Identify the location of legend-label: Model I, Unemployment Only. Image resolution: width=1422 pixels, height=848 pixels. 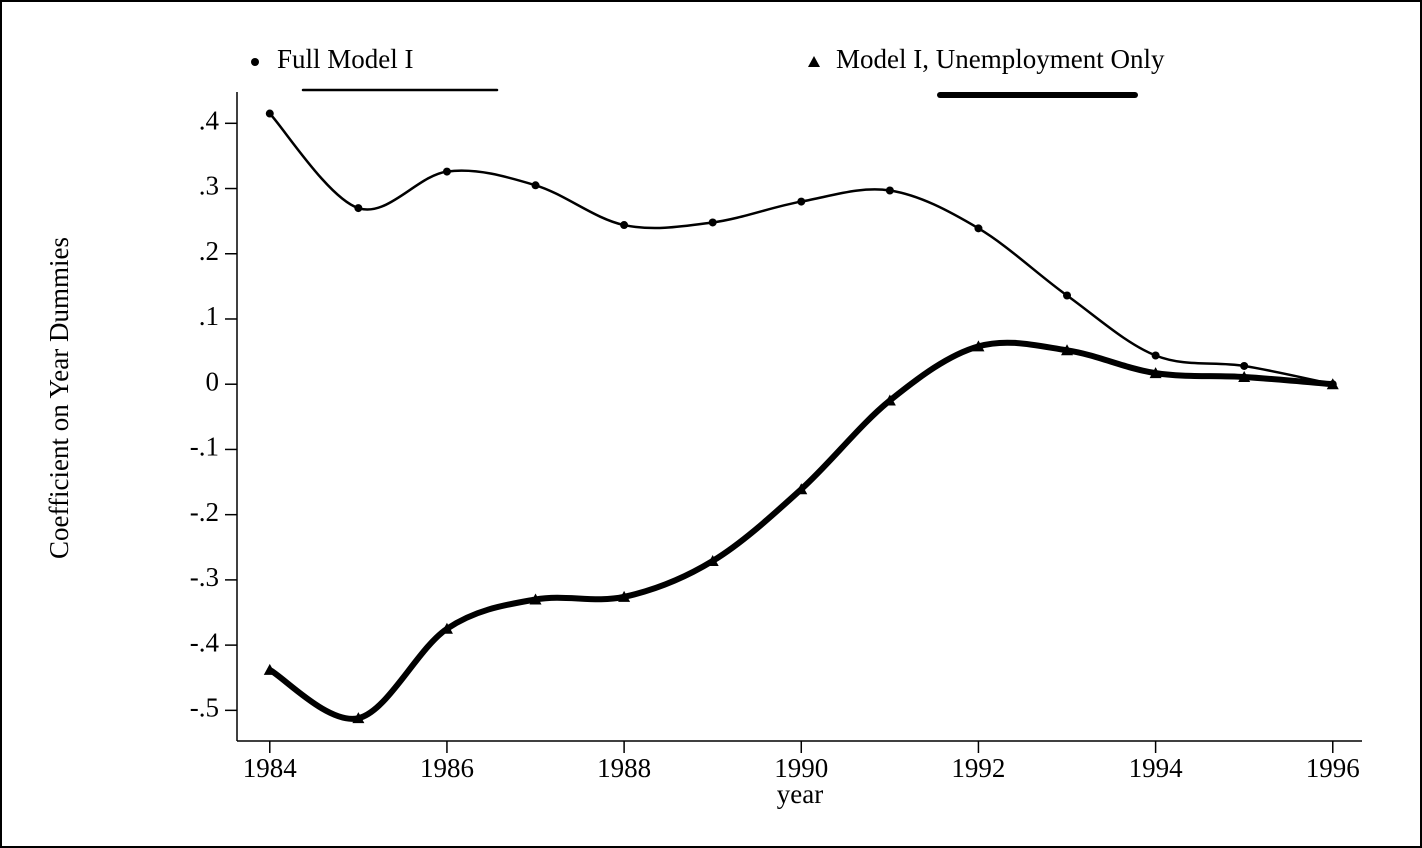
(1000, 59).